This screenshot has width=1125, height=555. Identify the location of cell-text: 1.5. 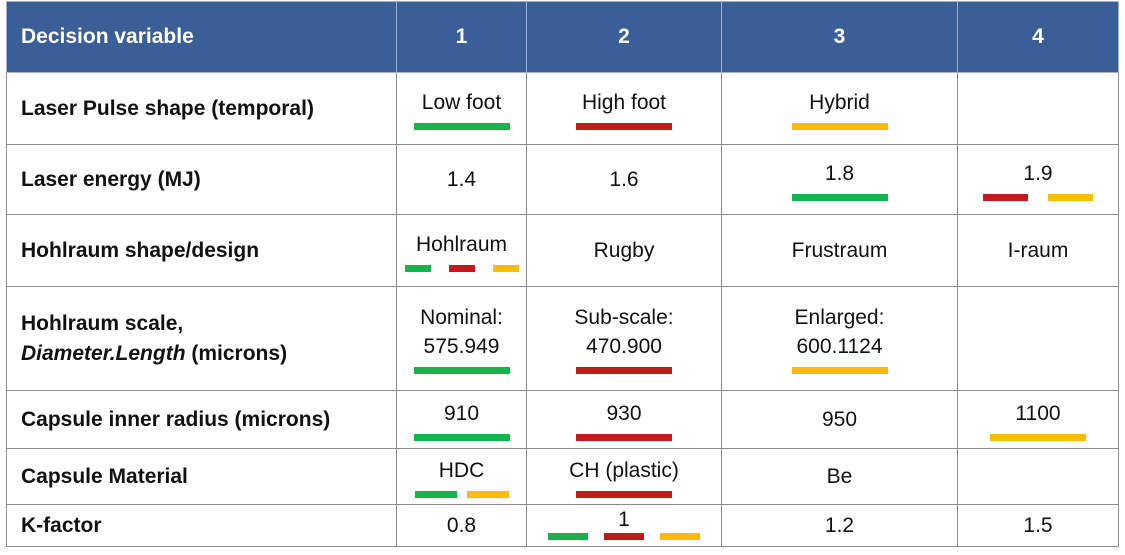
(1038, 525).